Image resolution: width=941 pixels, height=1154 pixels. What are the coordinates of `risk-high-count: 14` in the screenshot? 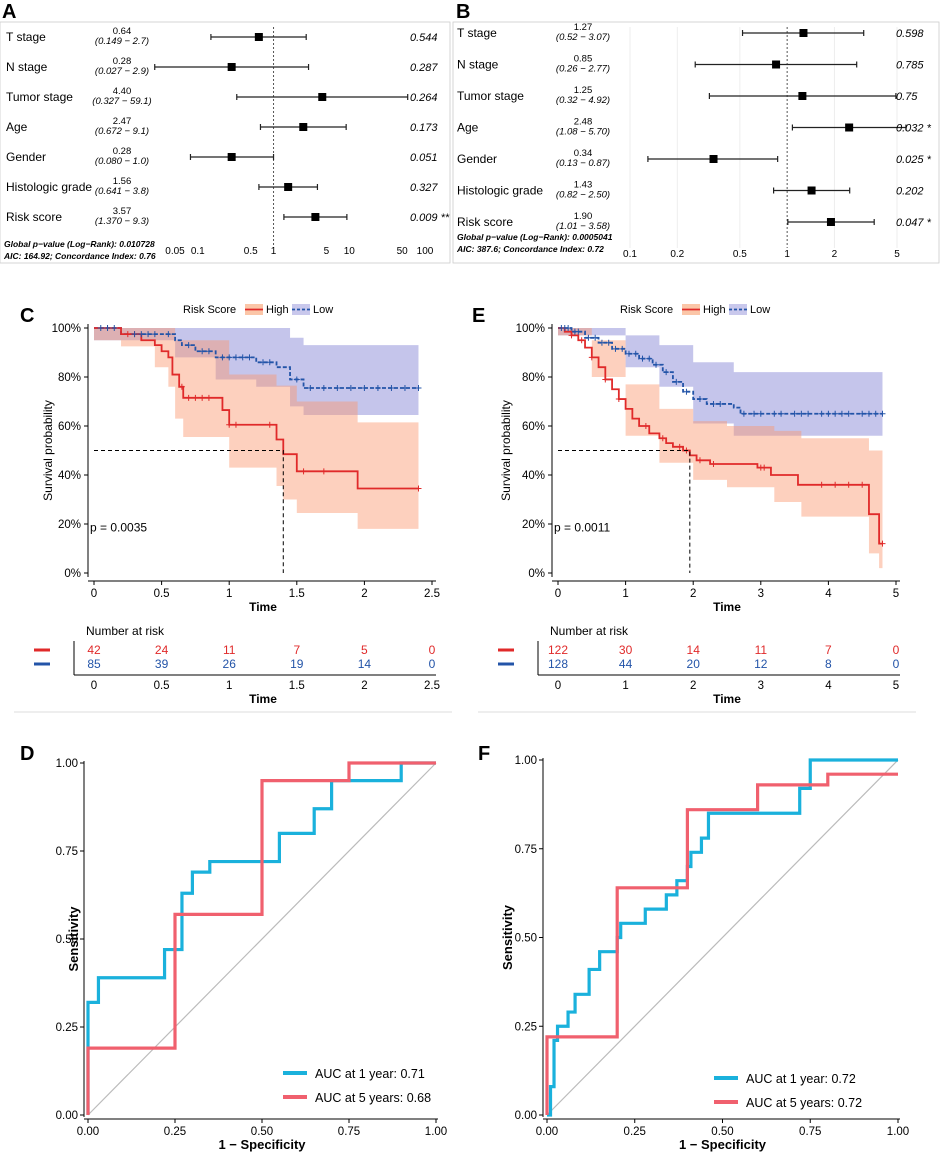 It's located at (694, 650).